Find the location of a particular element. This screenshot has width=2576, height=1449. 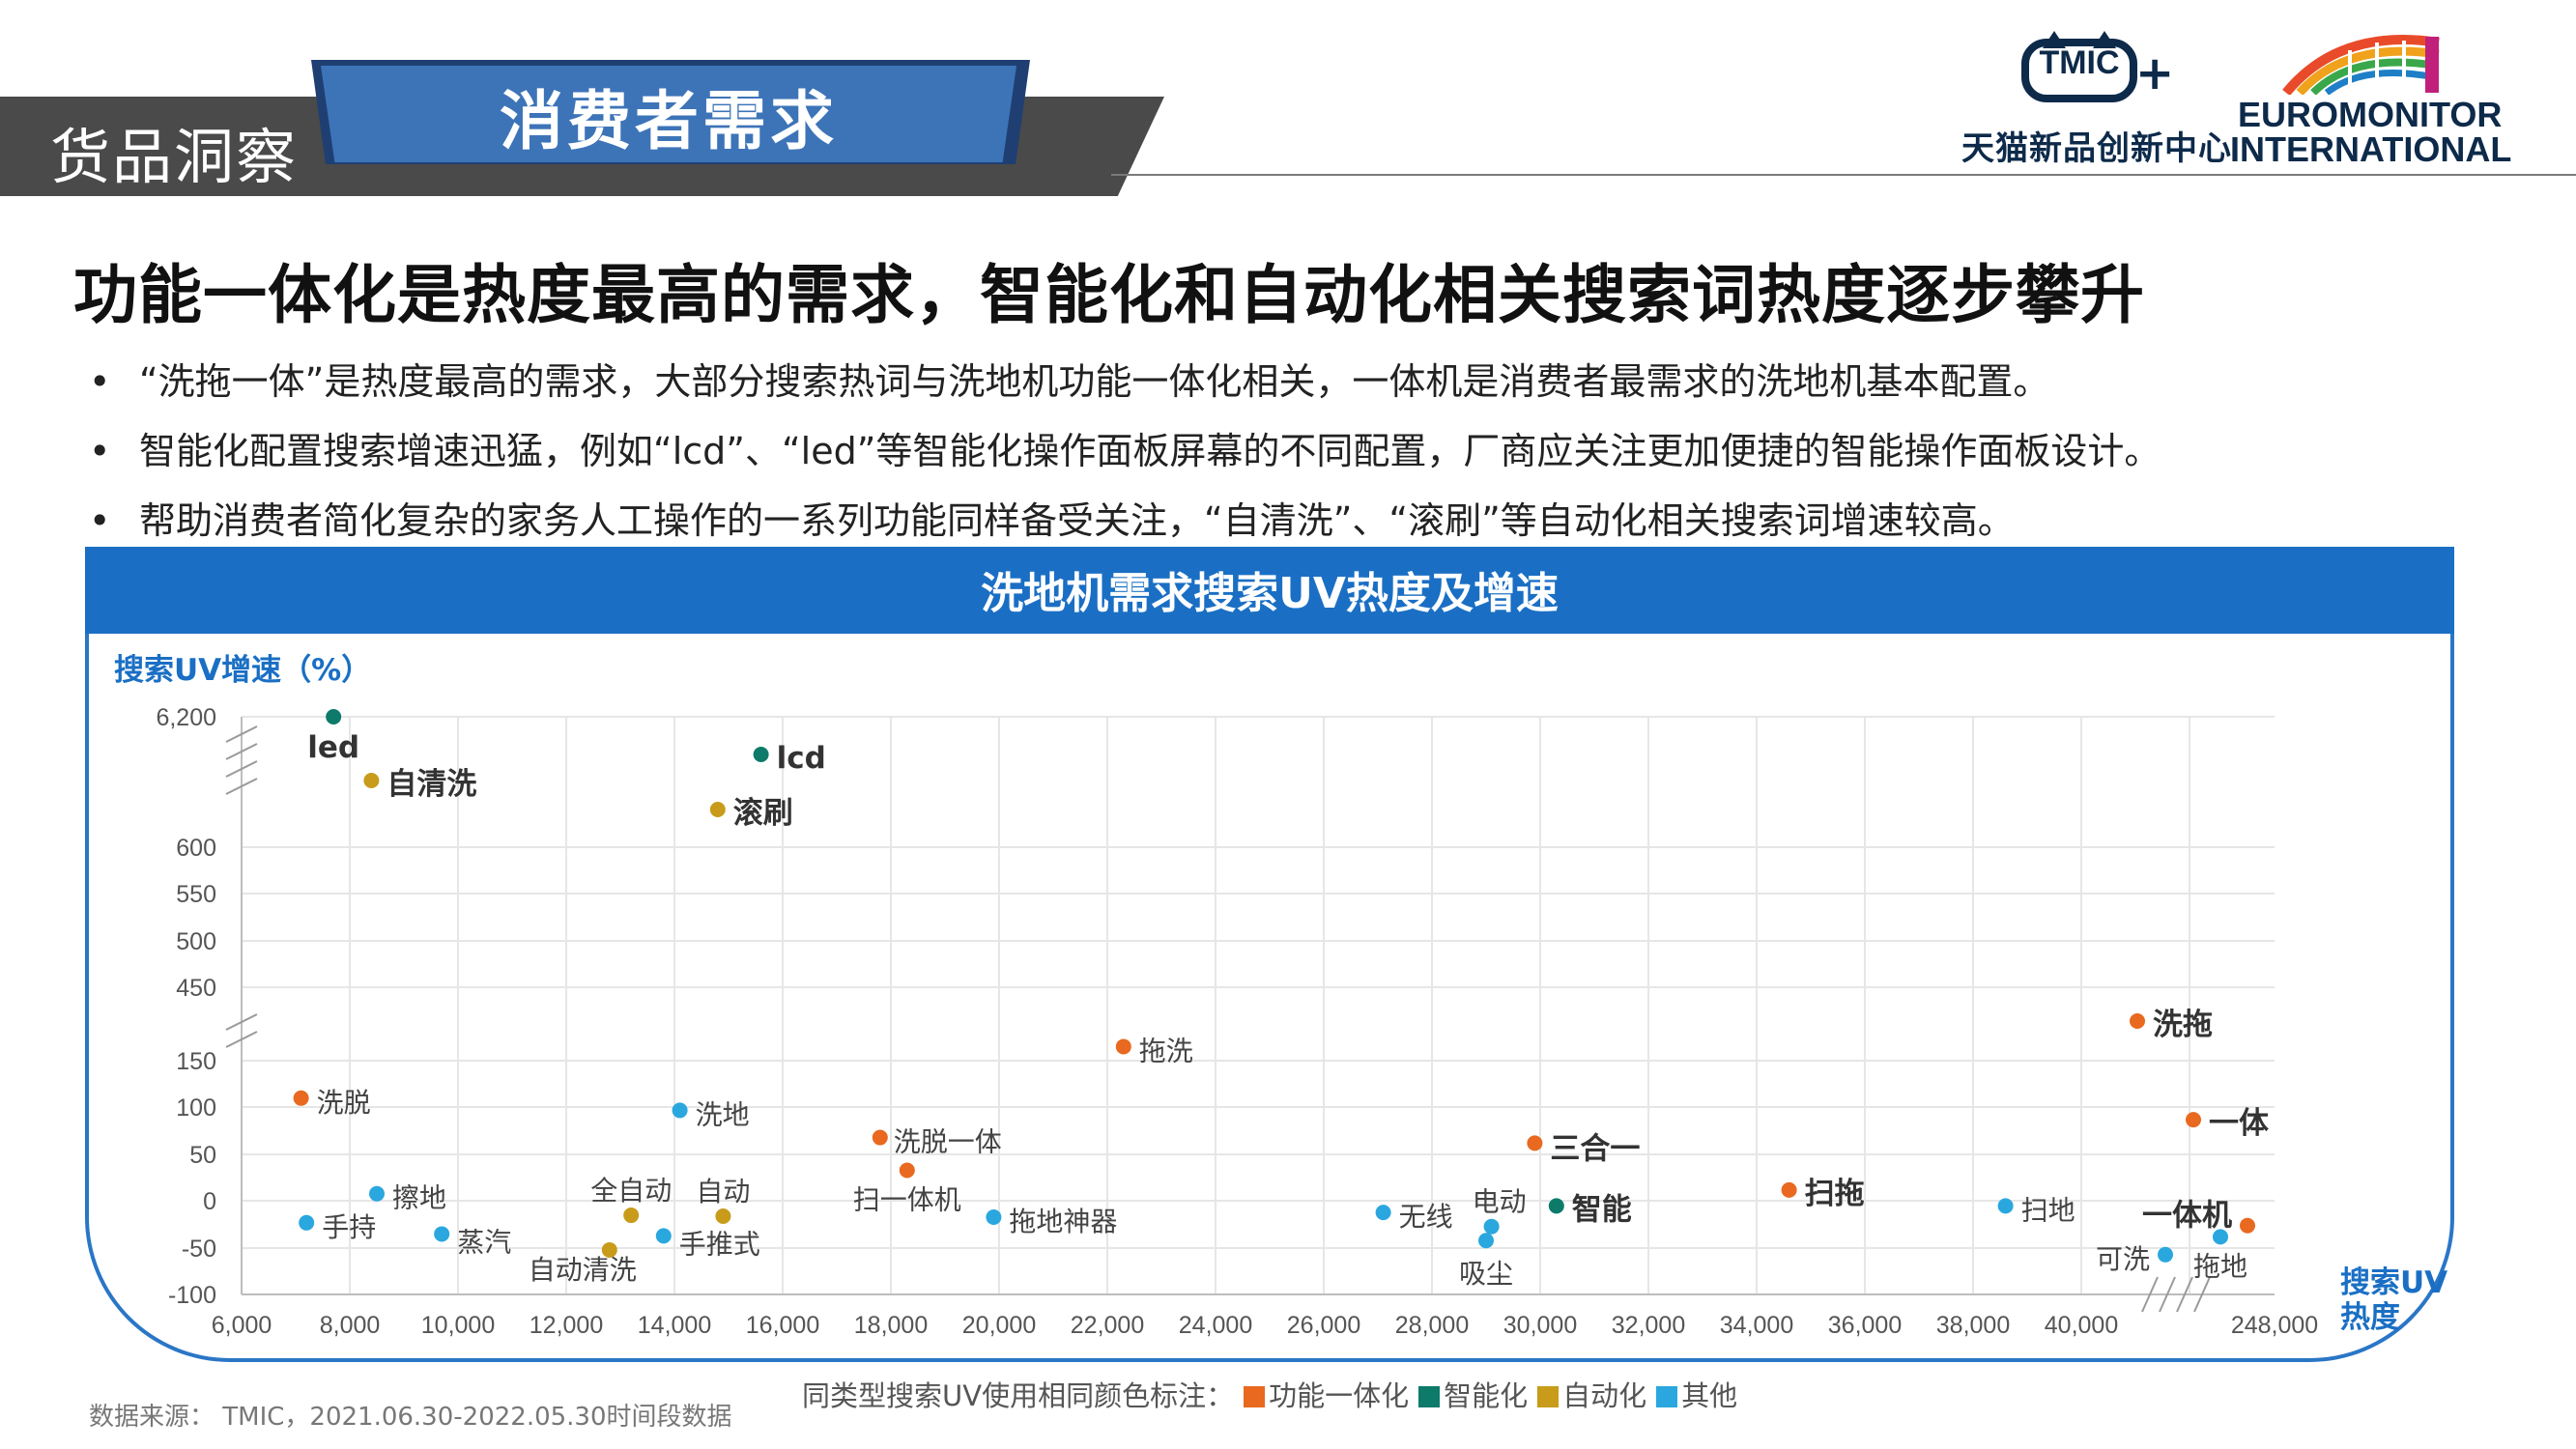

legend-item: 智能化 is located at coordinates (1487, 1395).